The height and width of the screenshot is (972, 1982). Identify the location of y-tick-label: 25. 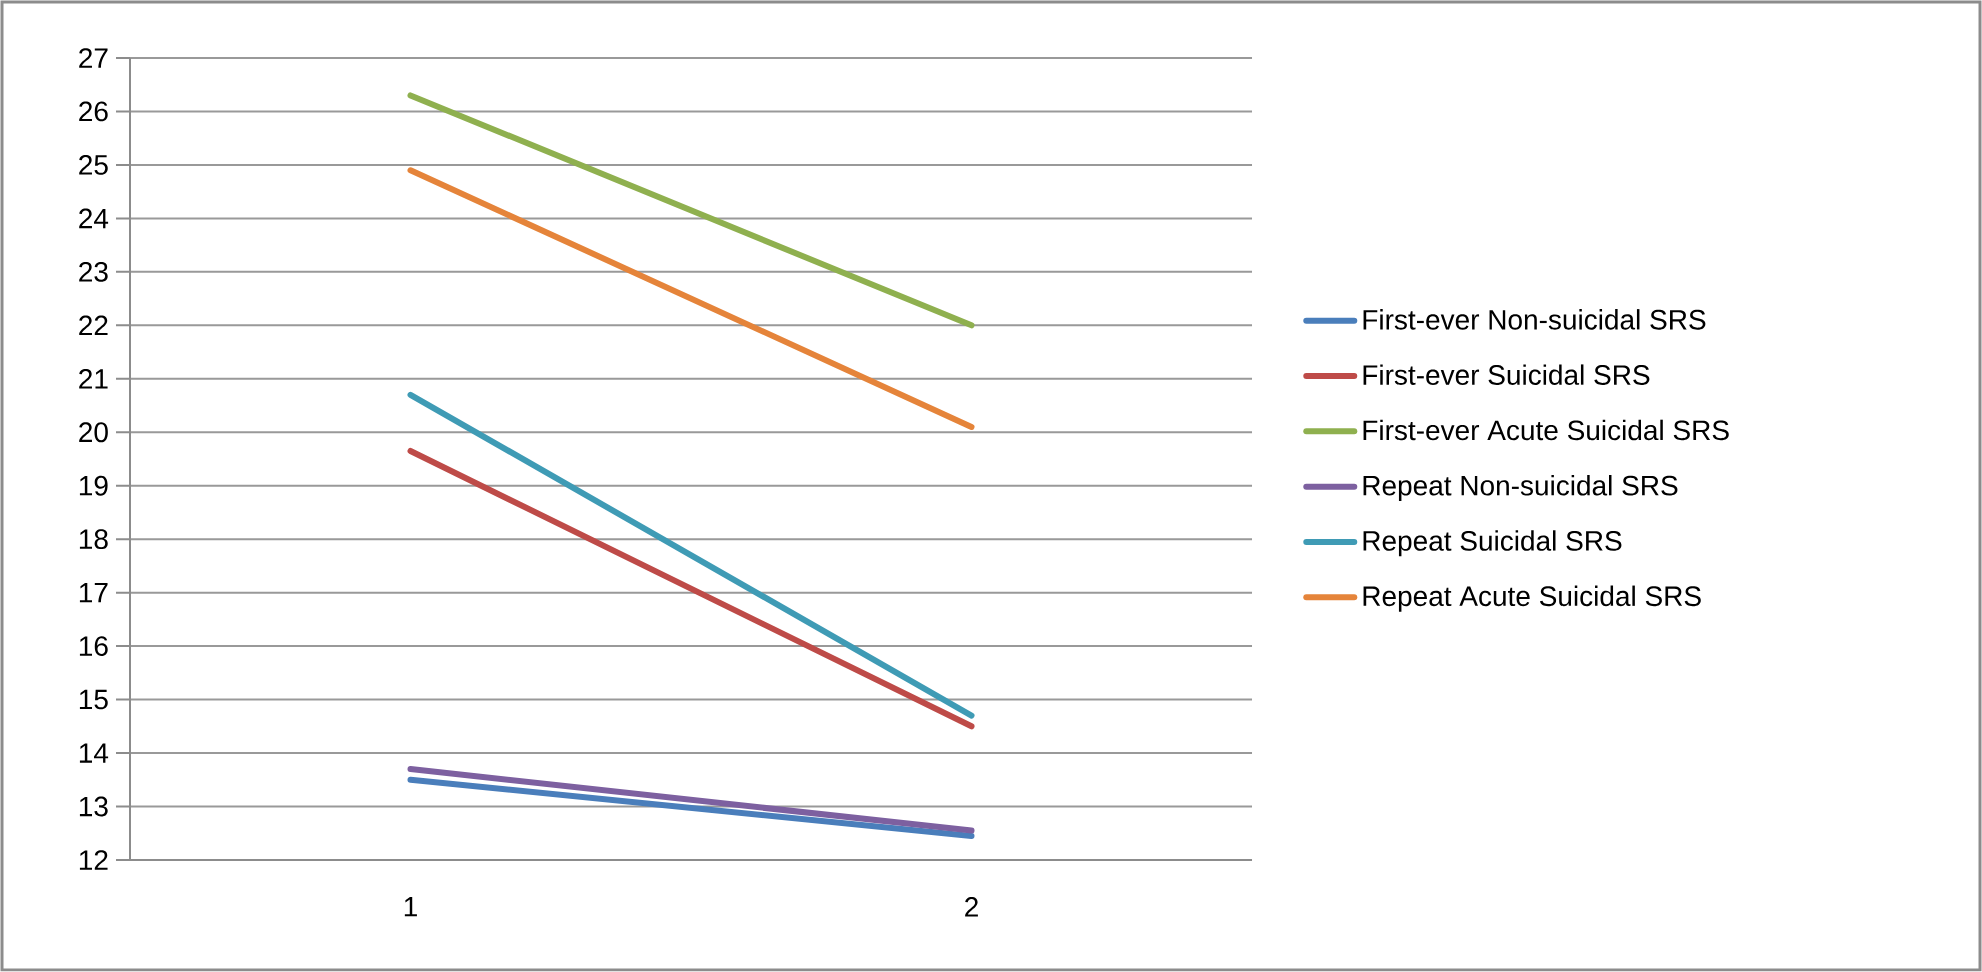
(93, 164).